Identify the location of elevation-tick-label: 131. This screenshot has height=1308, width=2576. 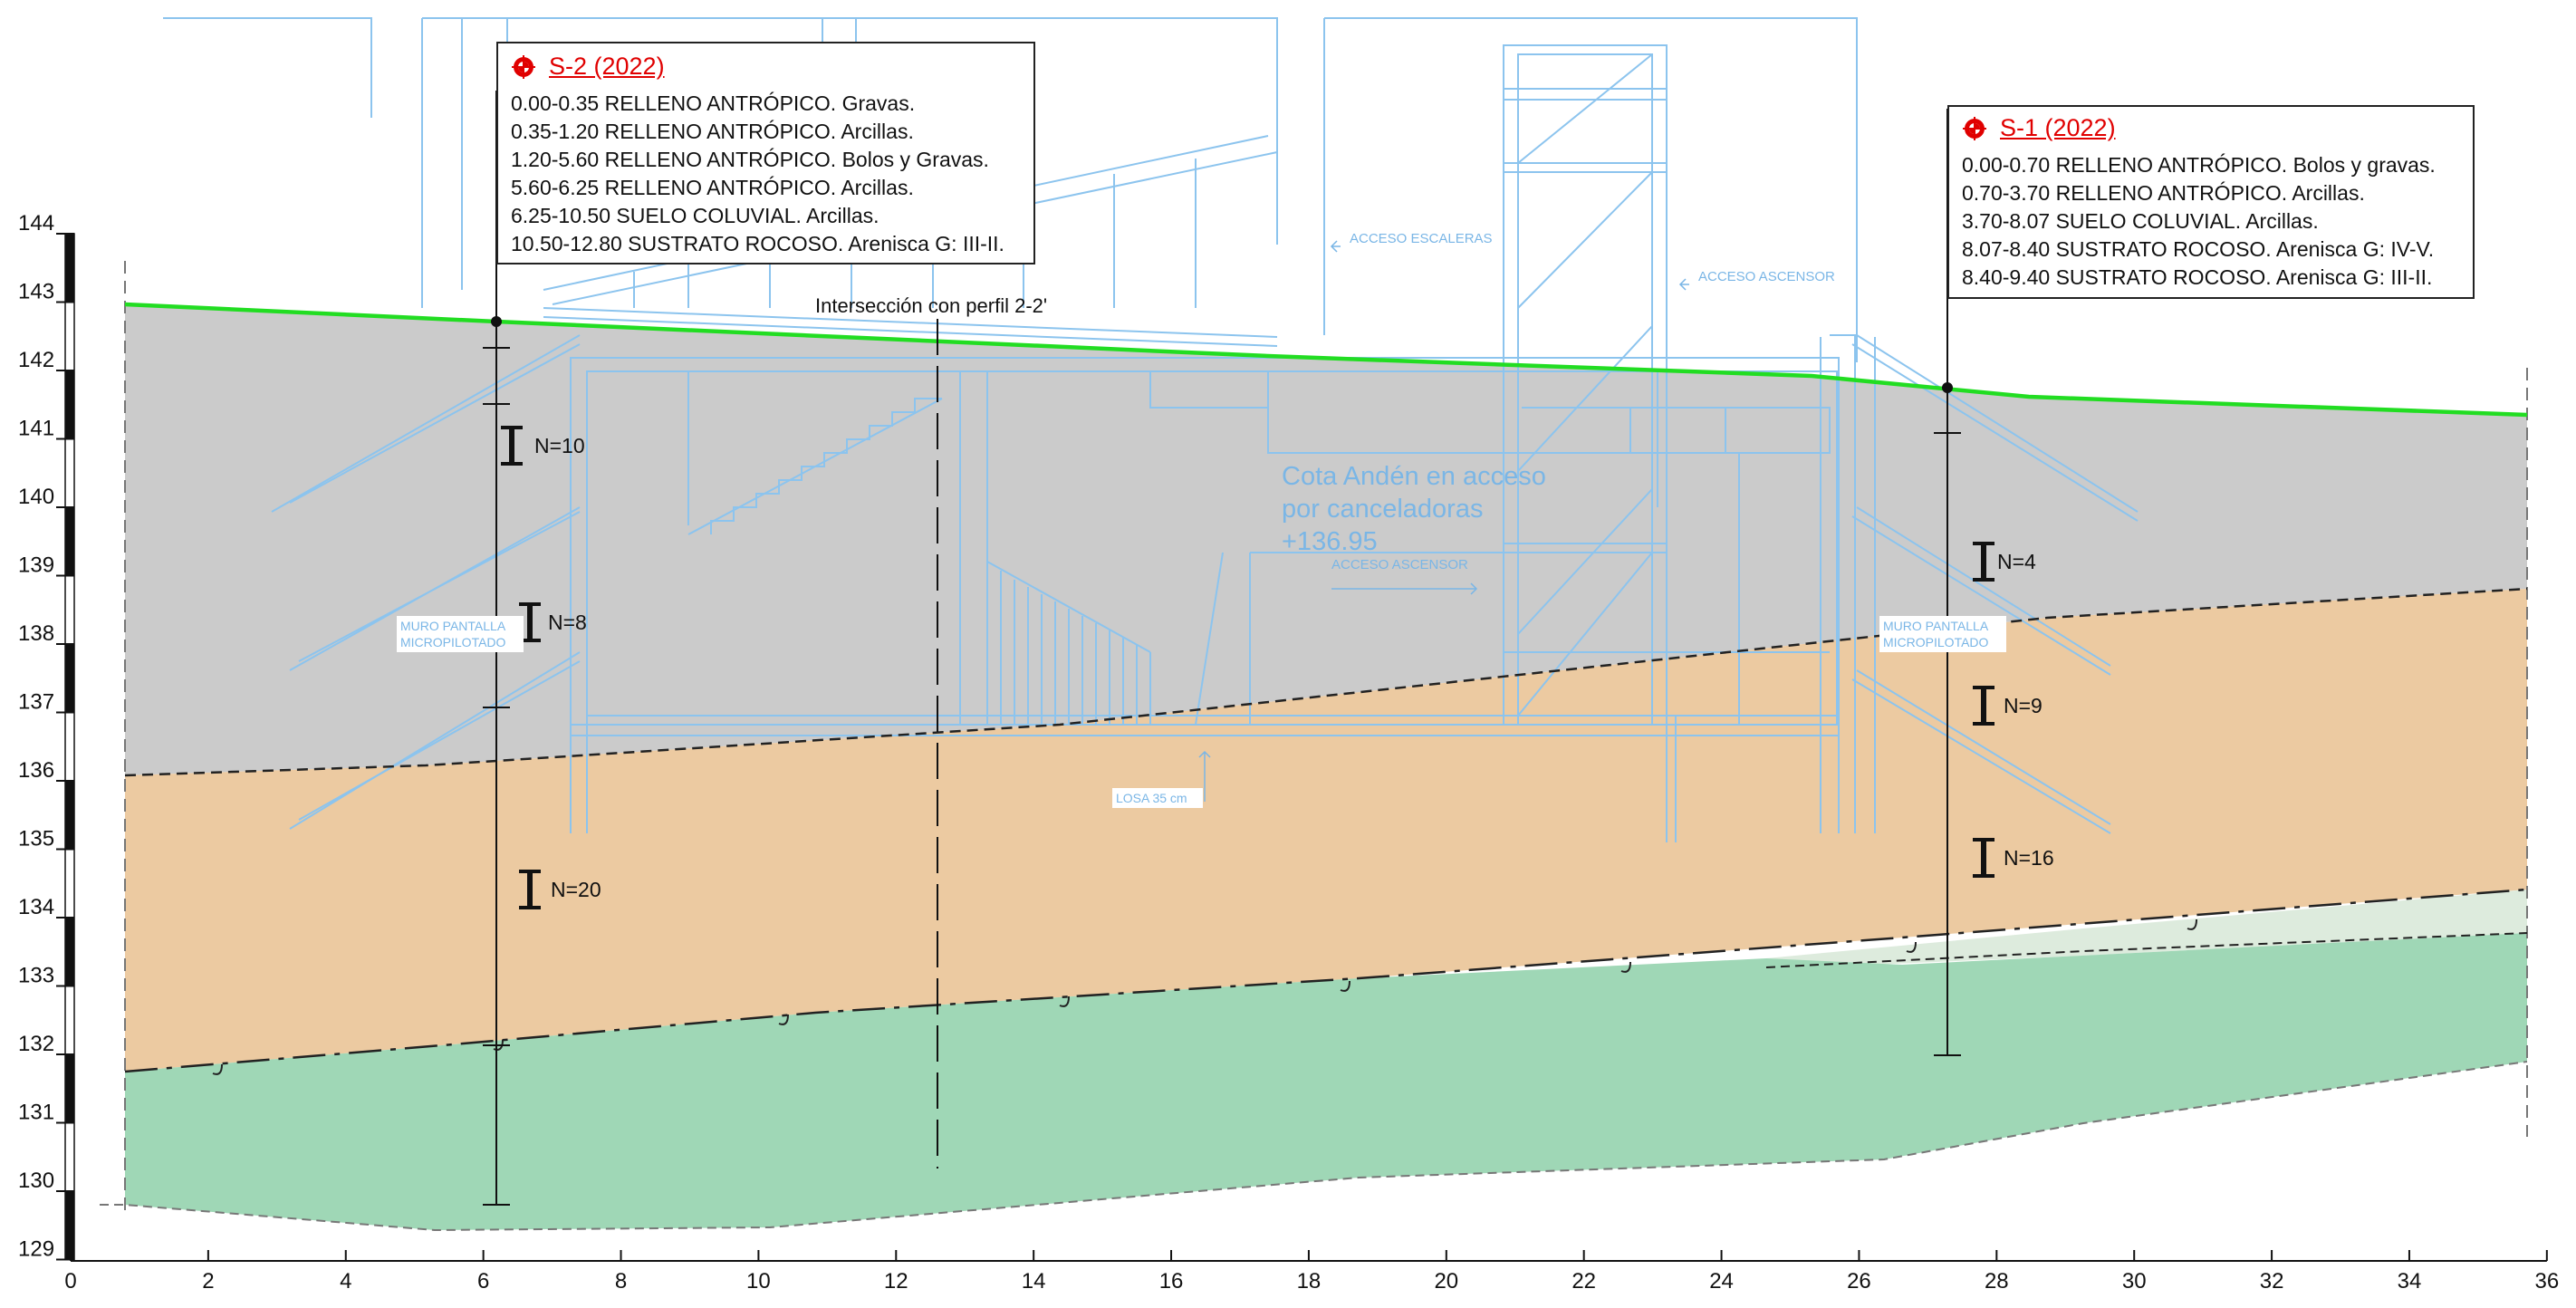
(36, 1113).